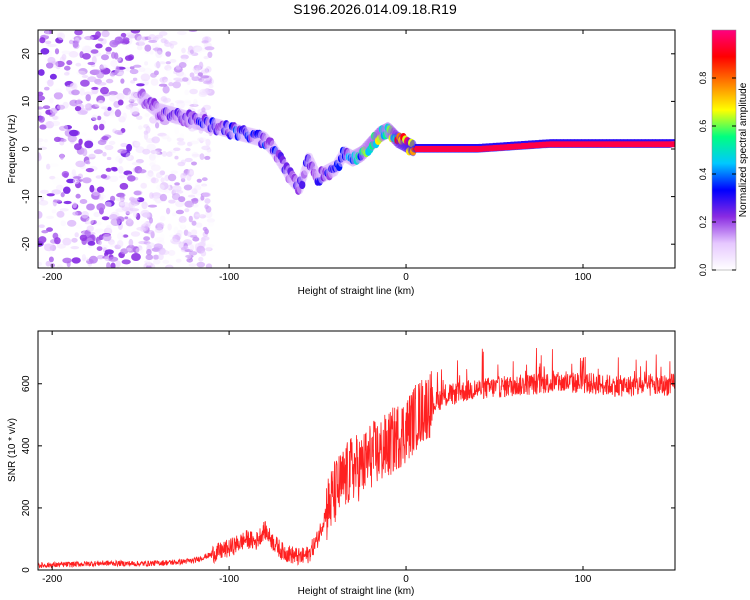 This screenshot has width=750, height=600. I want to click on colorbar-tick-label: 0.6, so click(703, 126).